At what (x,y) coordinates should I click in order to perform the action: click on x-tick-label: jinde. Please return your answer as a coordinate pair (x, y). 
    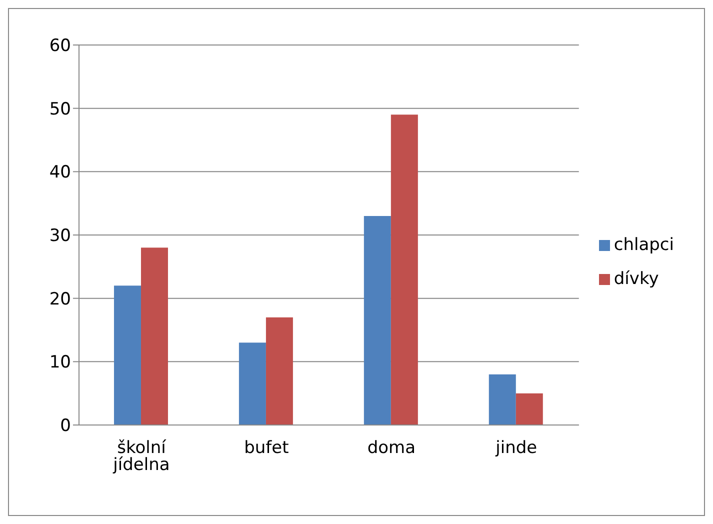
    Looking at the image, I should click on (516, 448).